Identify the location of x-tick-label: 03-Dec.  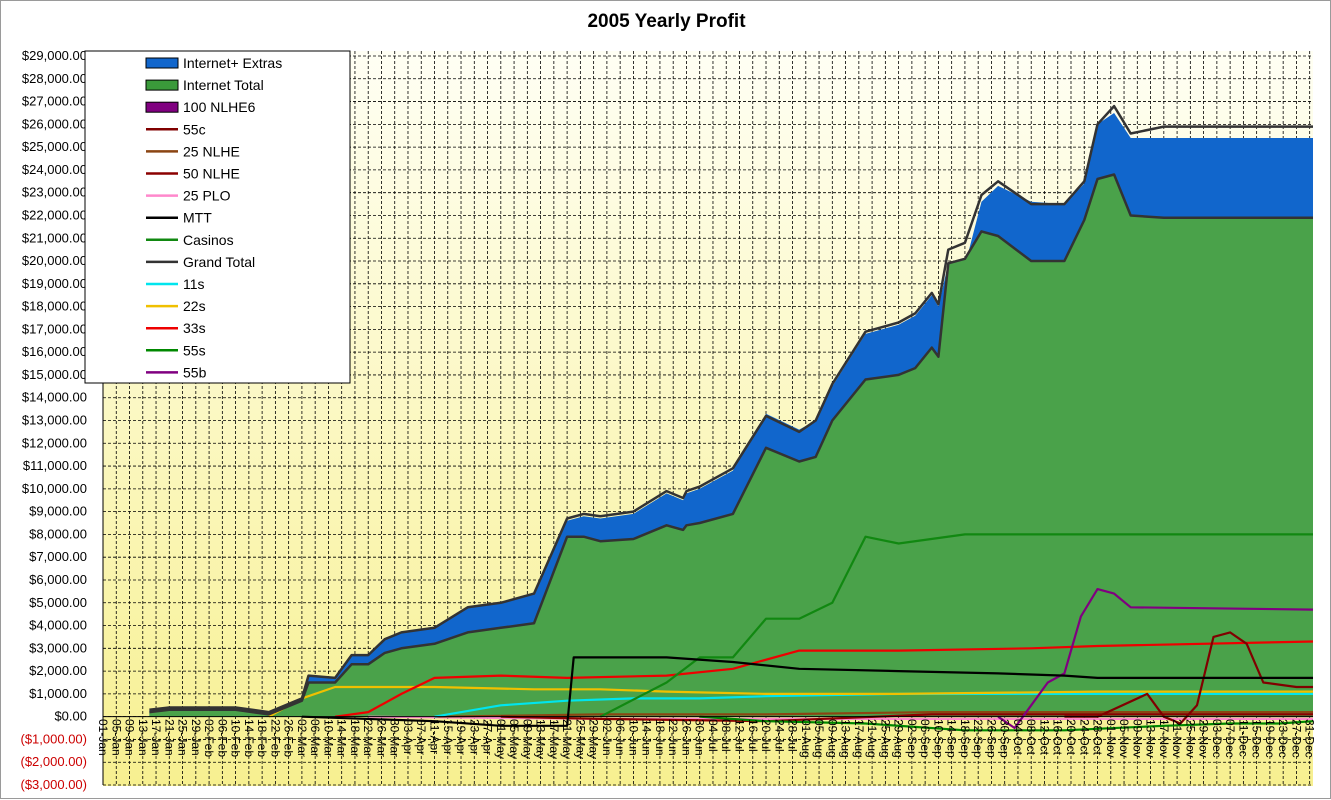
(1217, 738).